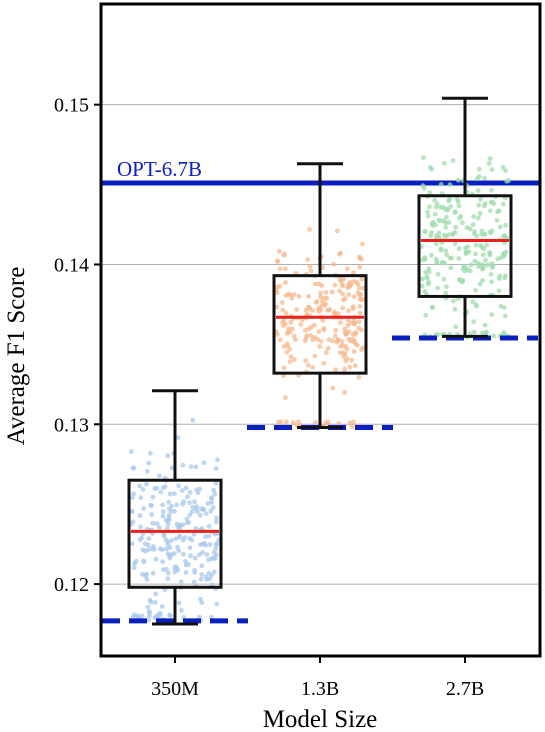 Image resolution: width=545 pixels, height=732 pixels. What do you see at coordinates (16, 356) in the screenshot?
I see `y-axis-label: Average F1 Score` at bounding box center [16, 356].